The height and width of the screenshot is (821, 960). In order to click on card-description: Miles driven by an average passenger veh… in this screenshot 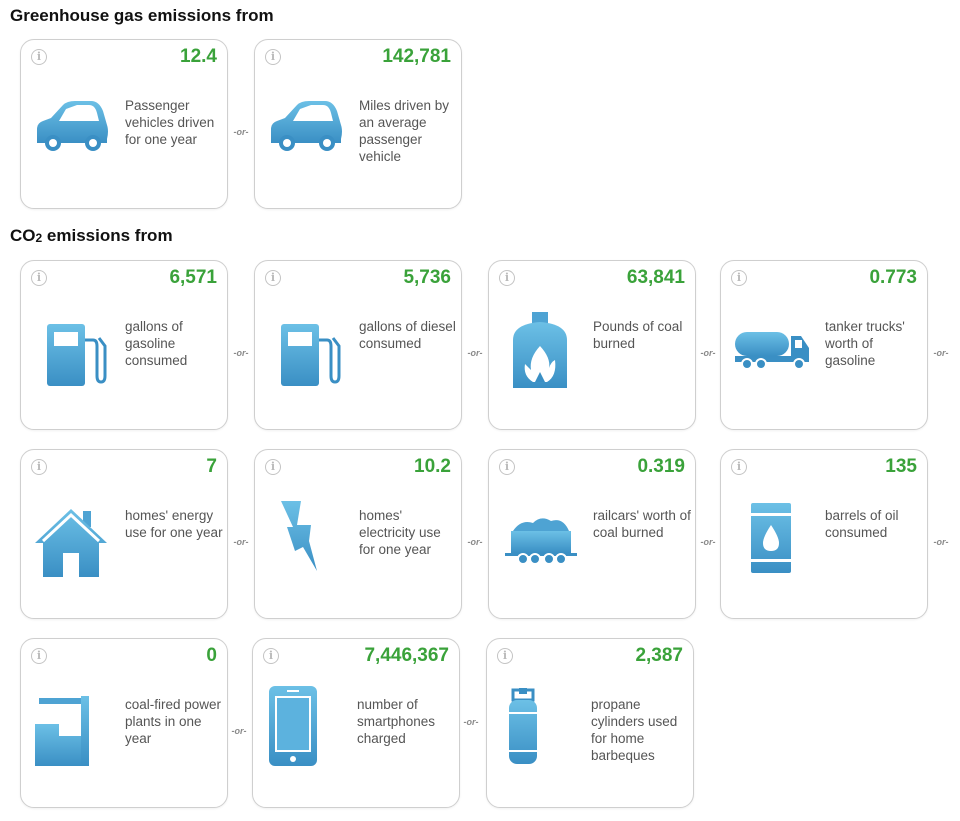, I will do `click(404, 131)`.